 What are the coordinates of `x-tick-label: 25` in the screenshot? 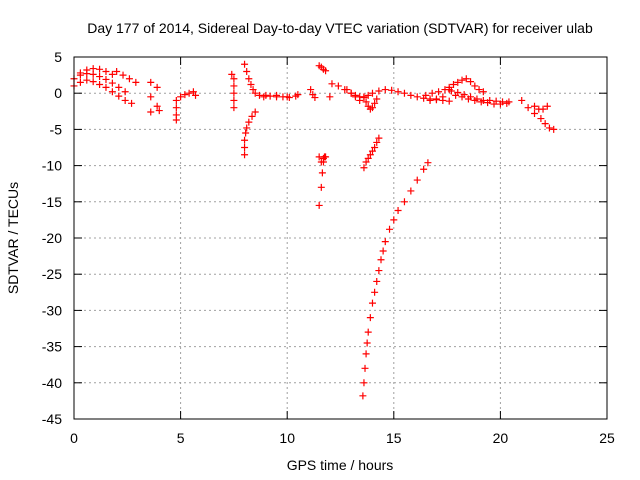 It's located at (607, 438).